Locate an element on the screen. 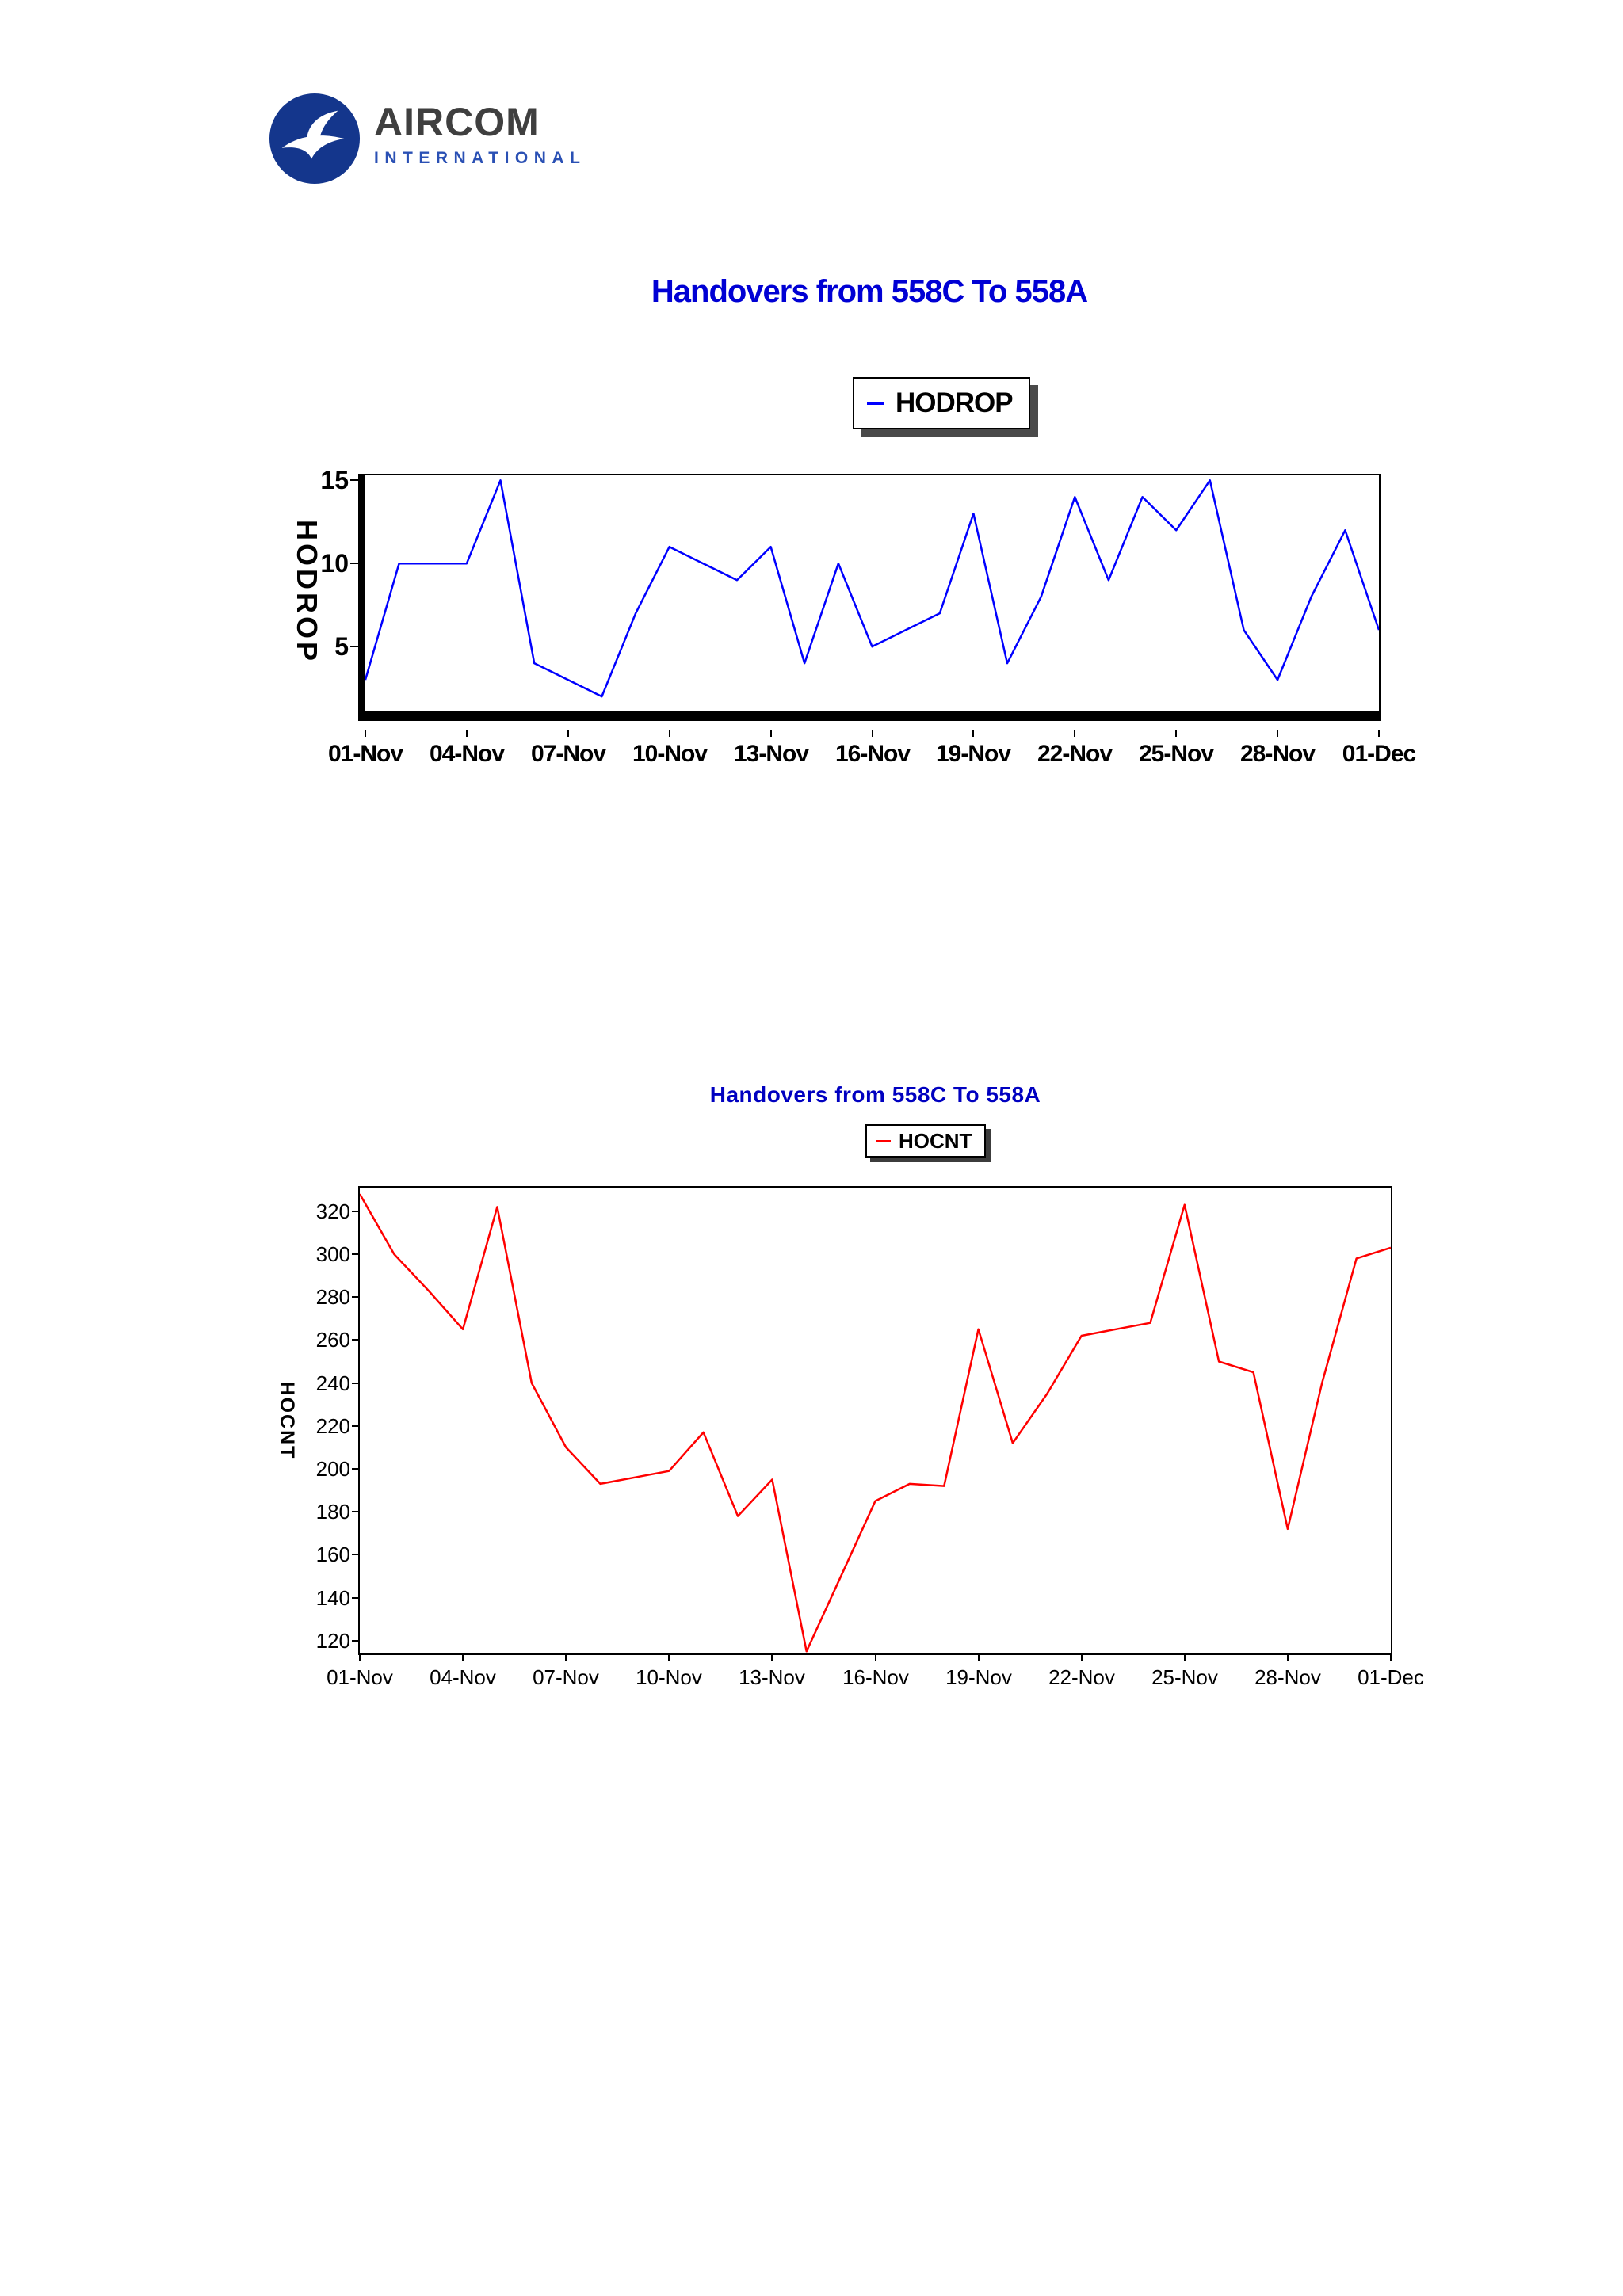 Image resolution: width=1623 pixels, height=2296 pixels. chart1-legend: HODROP is located at coordinates (942, 403).